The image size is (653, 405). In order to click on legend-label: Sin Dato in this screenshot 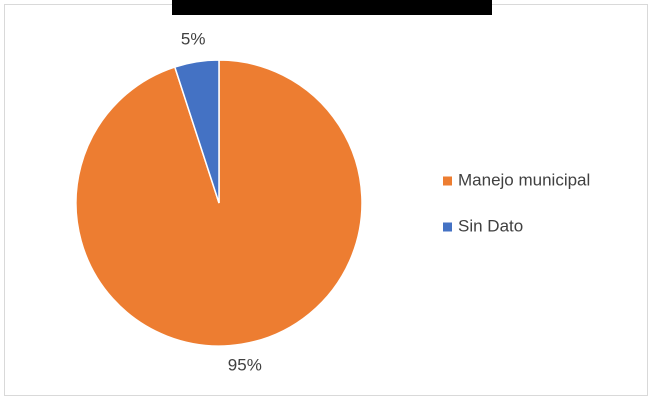, I will do `click(490, 225)`.